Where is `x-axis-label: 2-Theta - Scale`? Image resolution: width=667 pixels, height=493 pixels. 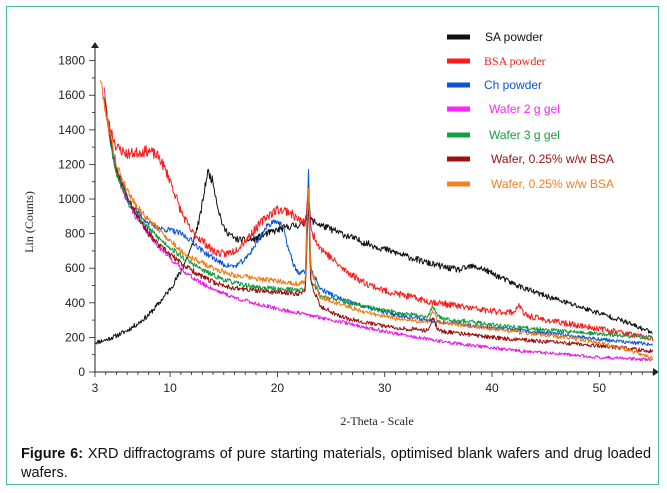 x-axis-label: 2-Theta - Scale is located at coordinates (376, 421).